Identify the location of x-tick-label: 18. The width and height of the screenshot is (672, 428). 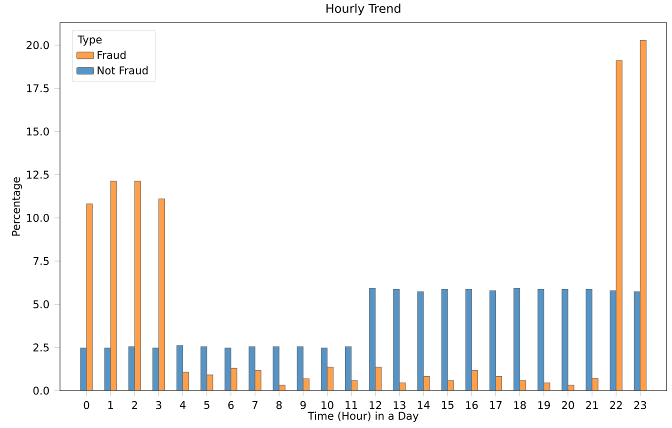
(520, 405).